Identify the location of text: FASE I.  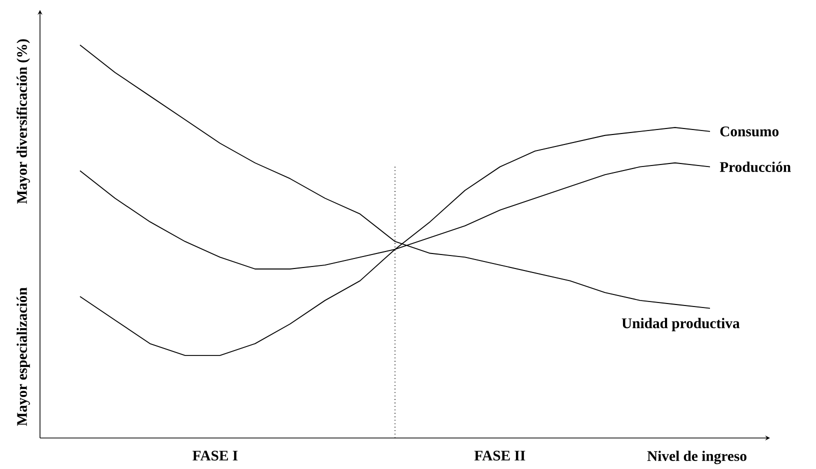
(215, 455).